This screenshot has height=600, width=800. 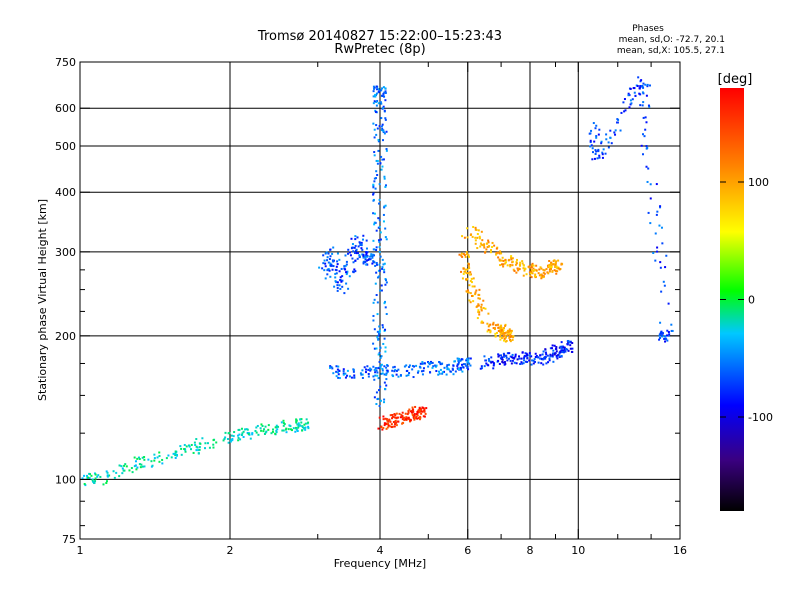 What do you see at coordinates (648, 29) in the screenshot?
I see `stats-heading: Phases` at bounding box center [648, 29].